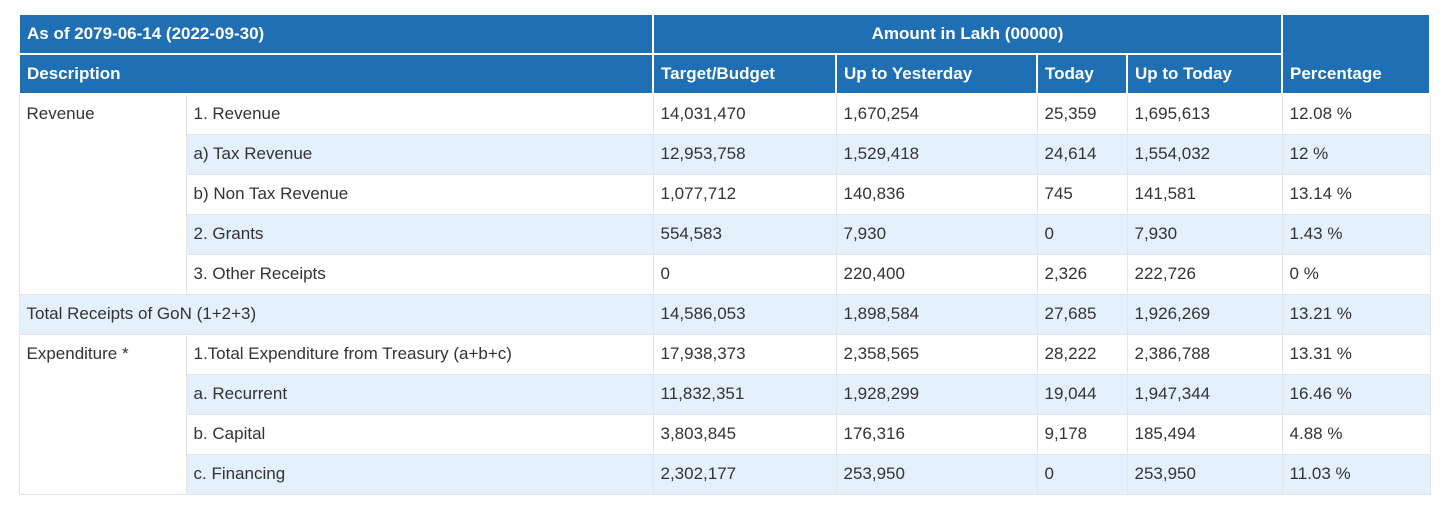 This screenshot has height=507, width=1445. Describe the element at coordinates (1356, 154) in the screenshot. I see `percentage-cell: 12 %` at that location.